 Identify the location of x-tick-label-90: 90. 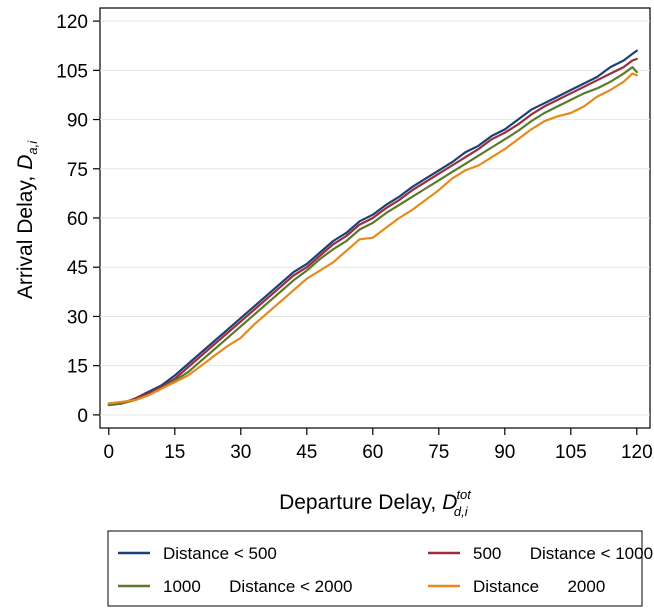
(504, 452).